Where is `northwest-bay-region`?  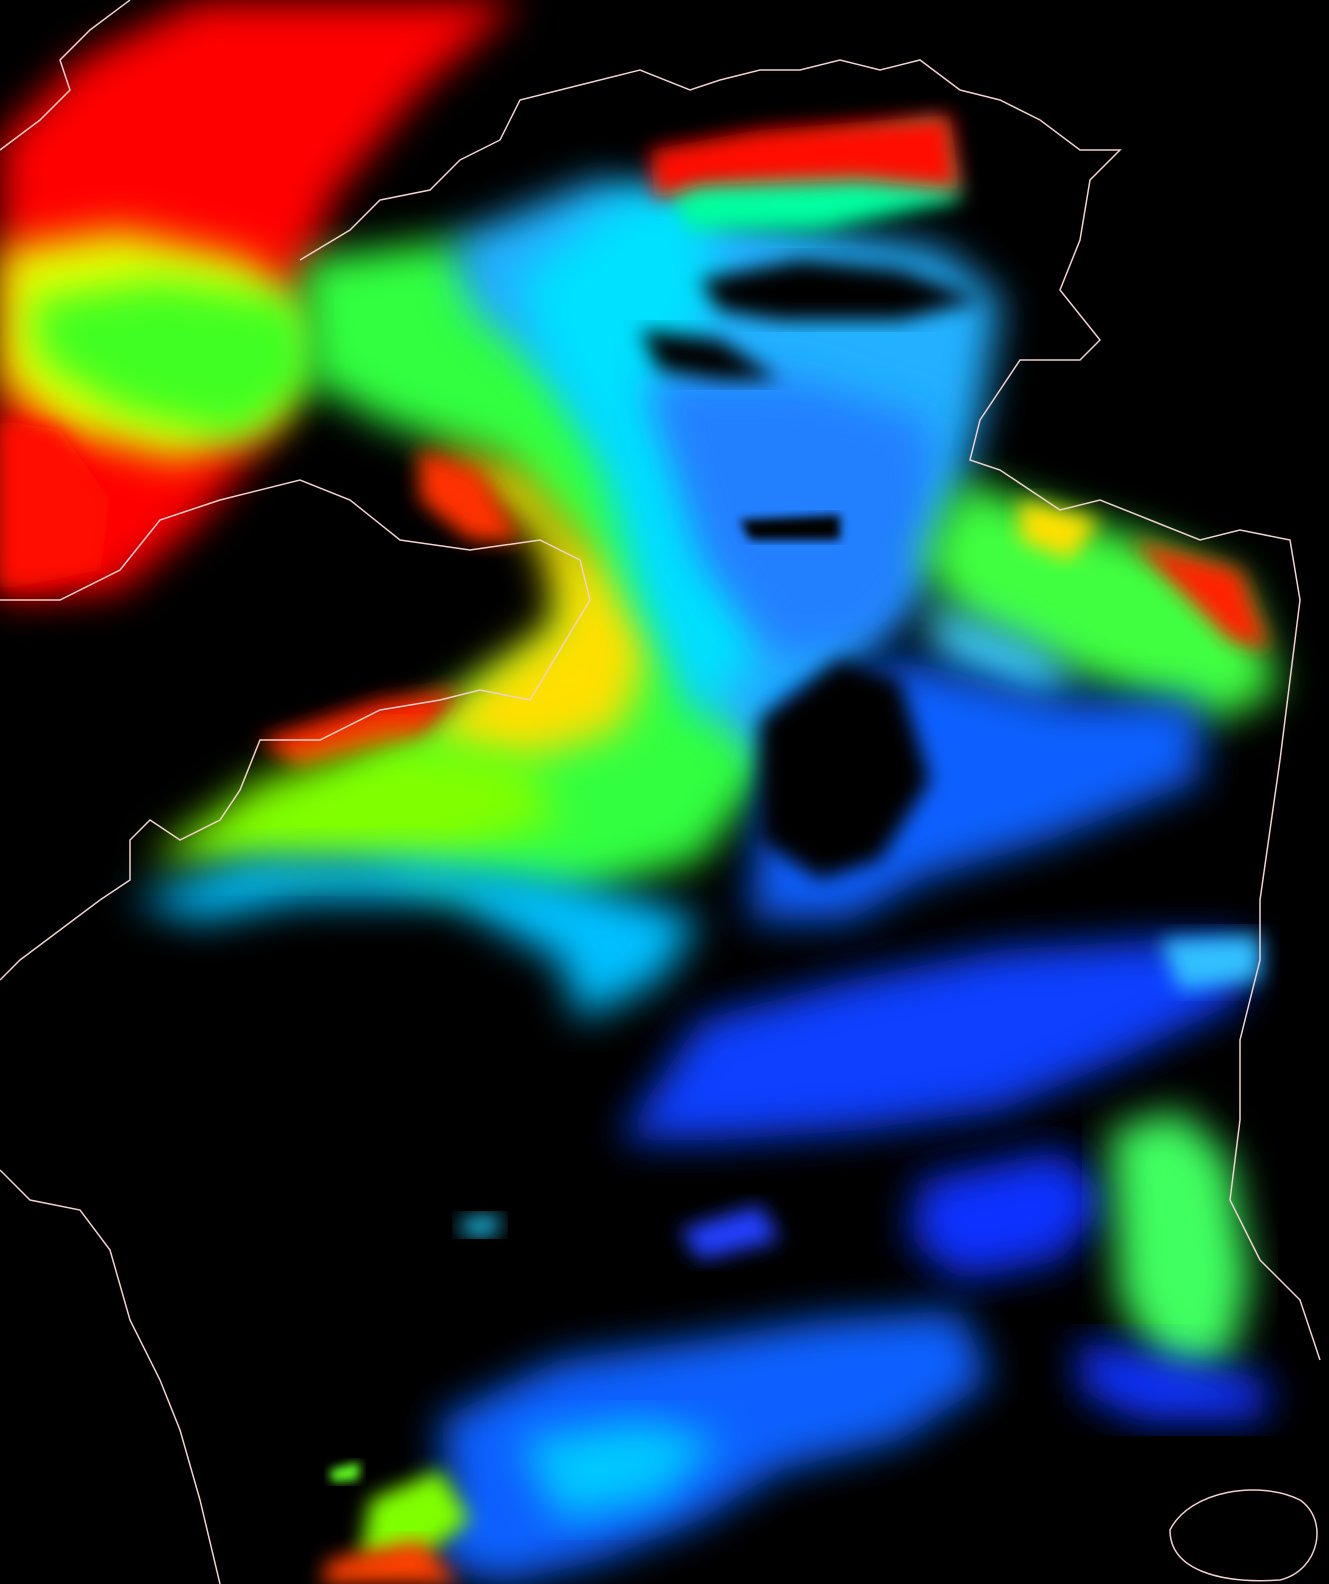
northwest-bay-region is located at coordinates (260, 300).